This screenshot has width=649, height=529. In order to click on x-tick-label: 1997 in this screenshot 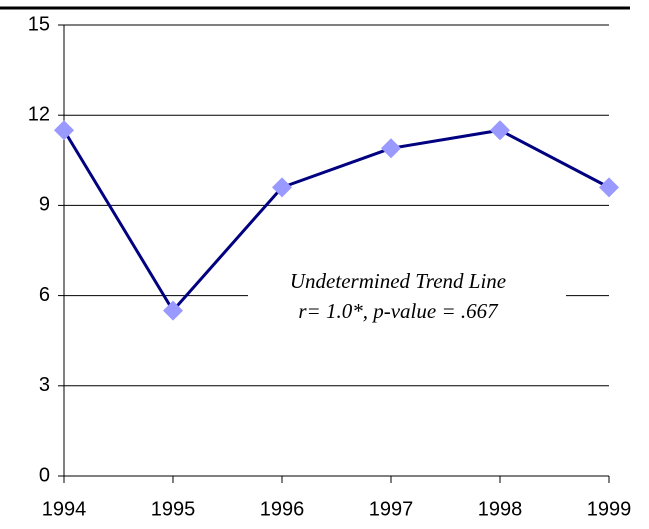, I will do `click(391, 509)`.